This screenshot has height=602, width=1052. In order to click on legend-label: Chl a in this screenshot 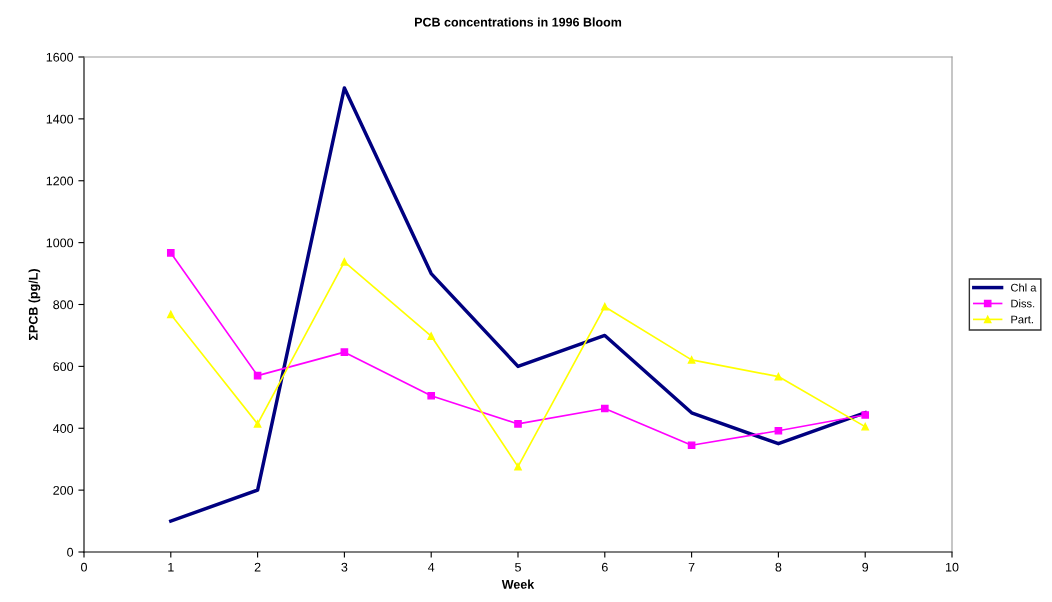, I will do `click(1024, 287)`.